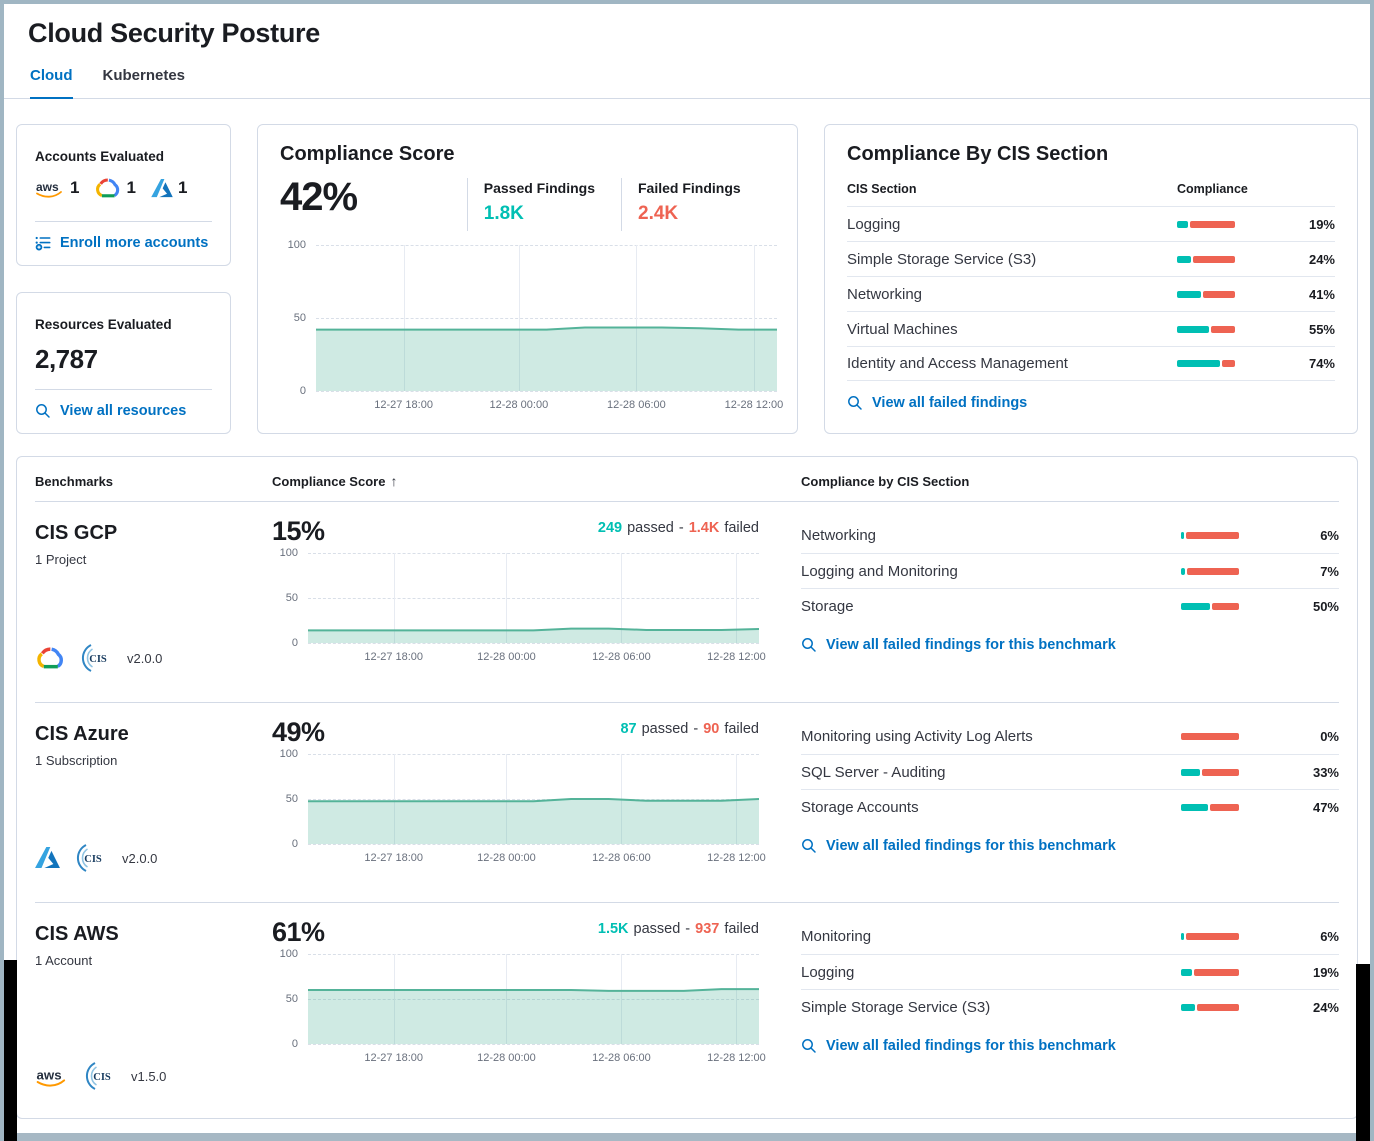 This screenshot has height=1141, width=1374. What do you see at coordinates (836, 936) in the screenshot?
I see `section-label: Monitoring` at bounding box center [836, 936].